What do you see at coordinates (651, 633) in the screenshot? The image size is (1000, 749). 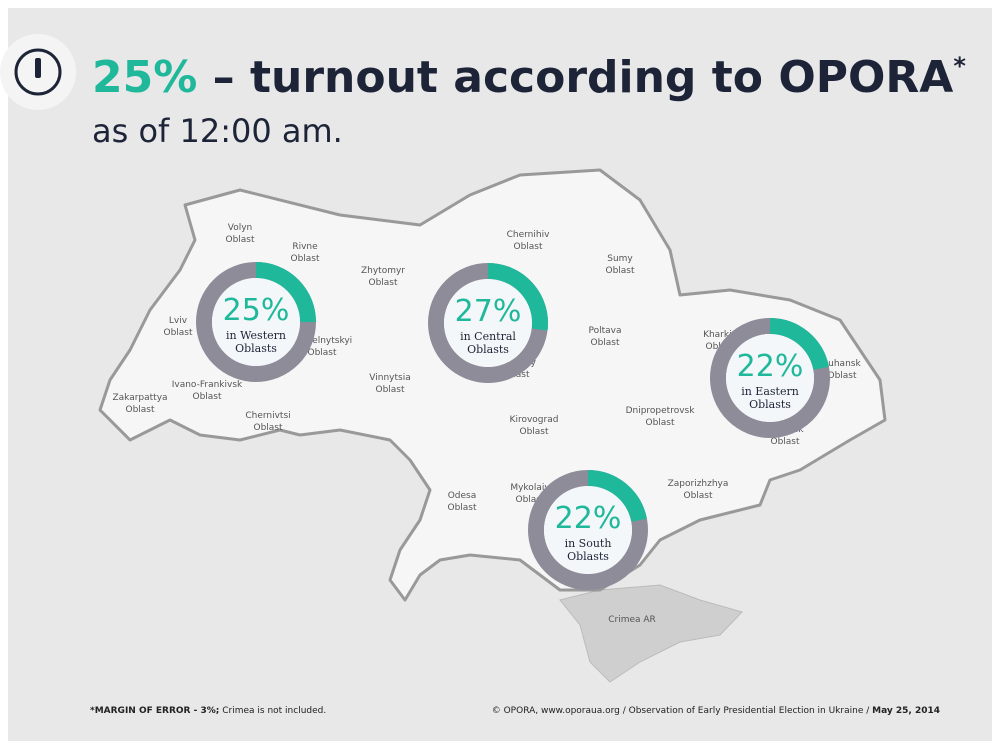 I see `crimea` at bounding box center [651, 633].